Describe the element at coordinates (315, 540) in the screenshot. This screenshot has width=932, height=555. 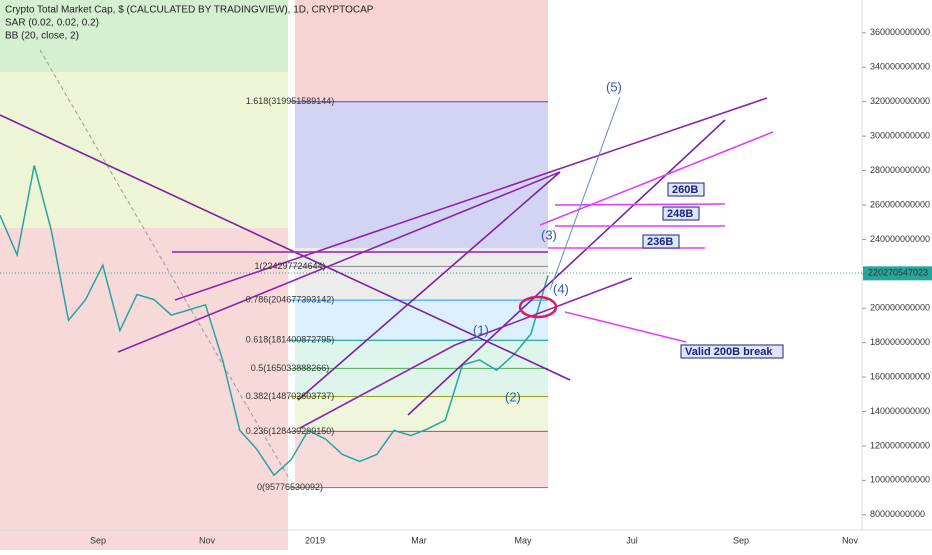
I see `x-tick-label: 2019` at that location.